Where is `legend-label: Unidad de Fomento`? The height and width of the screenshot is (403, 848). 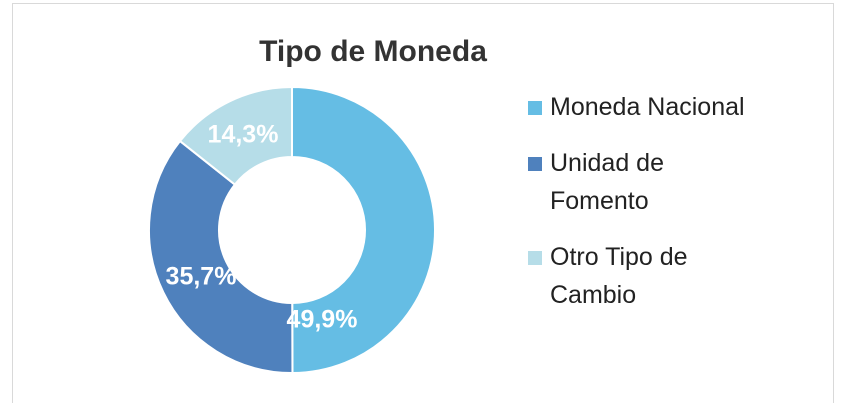
legend-label: Unidad de Fomento is located at coordinates (607, 182).